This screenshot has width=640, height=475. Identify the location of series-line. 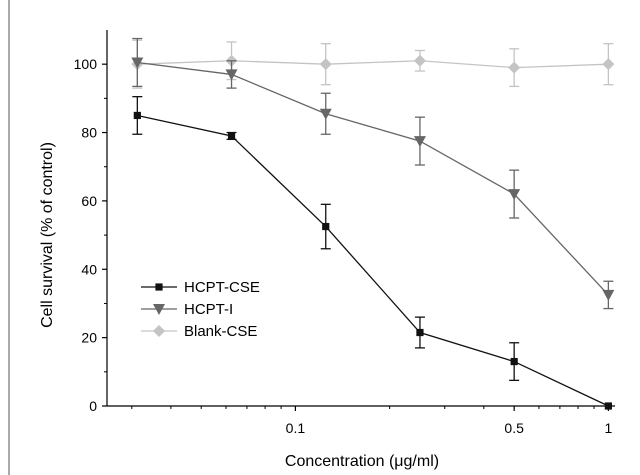
(373, 64).